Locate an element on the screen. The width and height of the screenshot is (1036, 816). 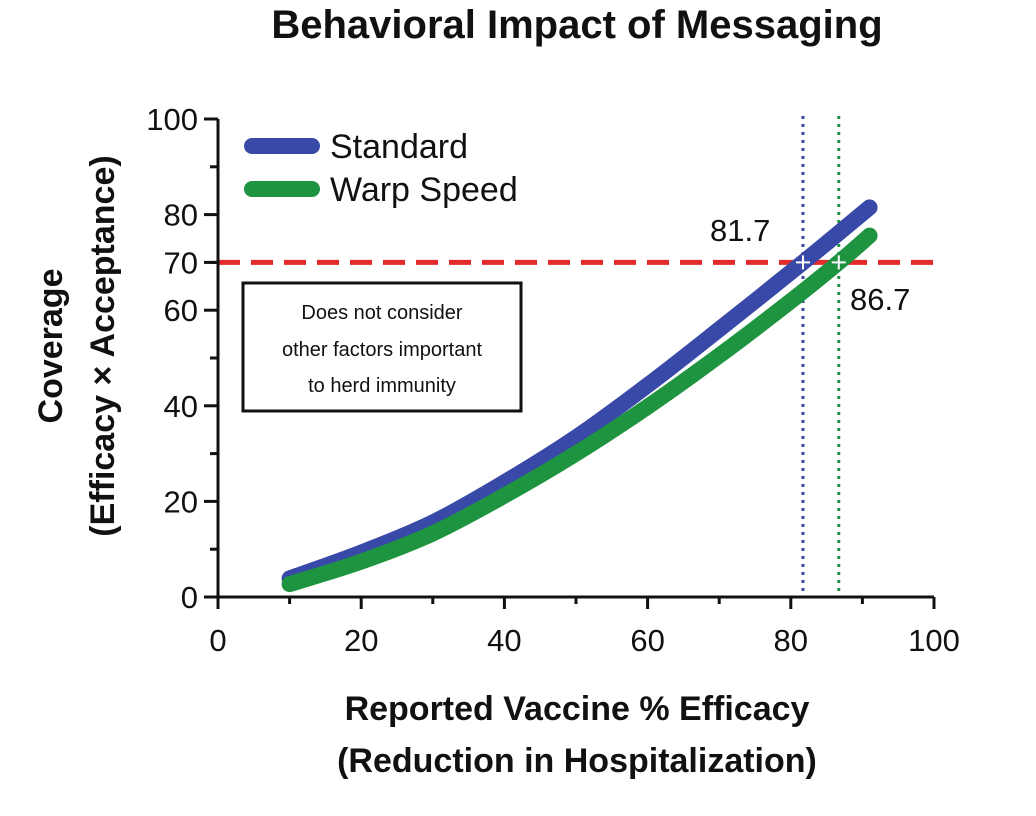
legend-label-standard: Standard is located at coordinates (399, 147).